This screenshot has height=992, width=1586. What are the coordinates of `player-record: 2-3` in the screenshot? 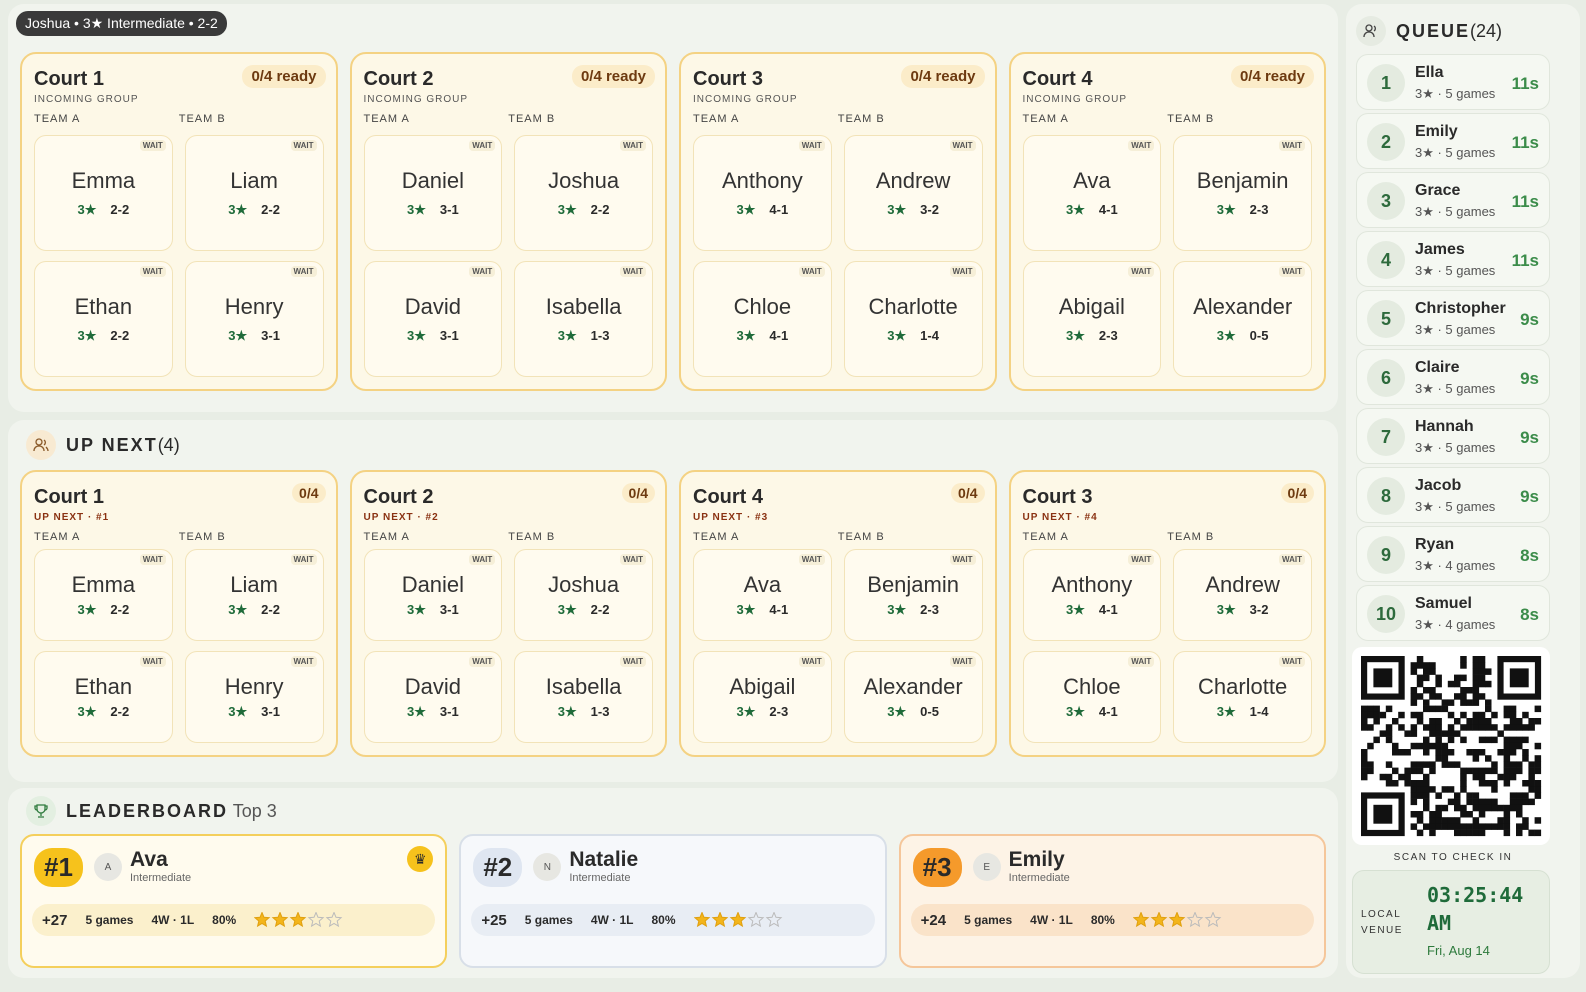 It's located at (779, 711).